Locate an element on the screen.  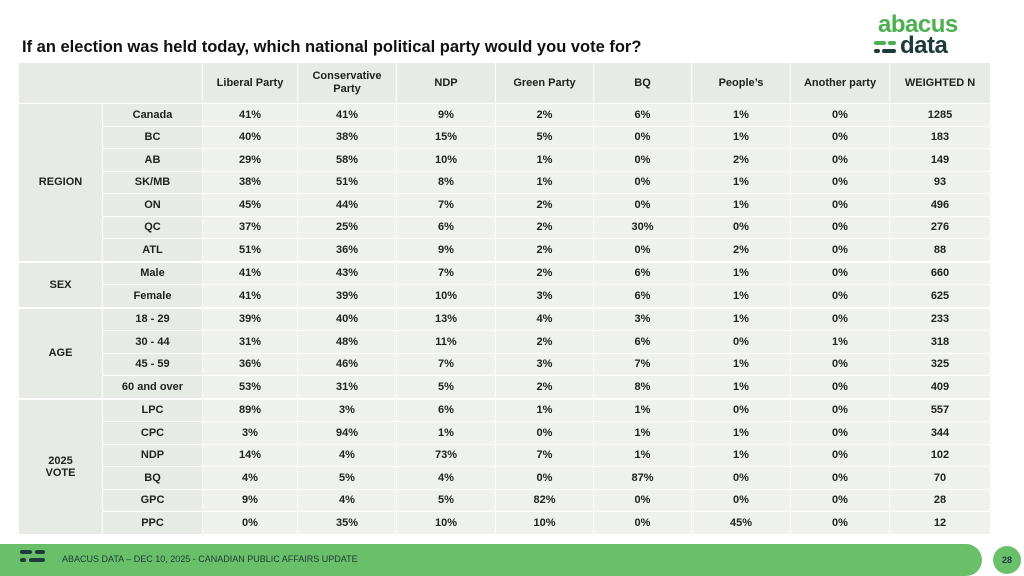
table-row: SEX Male 41% 43% 7% 2% 6% 1% 0% 660 is located at coordinates (504, 284).